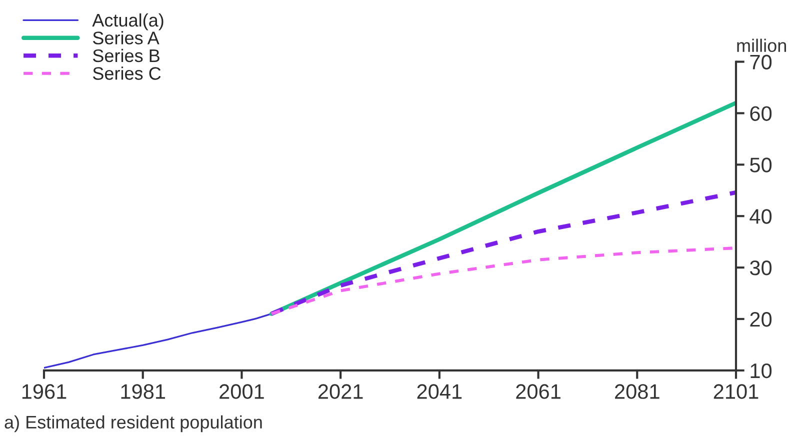 The width and height of the screenshot is (800, 441). What do you see at coordinates (761, 370) in the screenshot?
I see `y-tick-label: 10` at bounding box center [761, 370].